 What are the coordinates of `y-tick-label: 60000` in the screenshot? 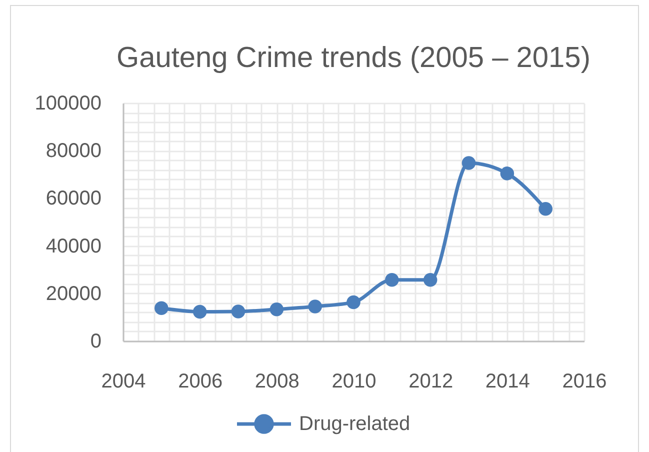 It's located at (74, 199).